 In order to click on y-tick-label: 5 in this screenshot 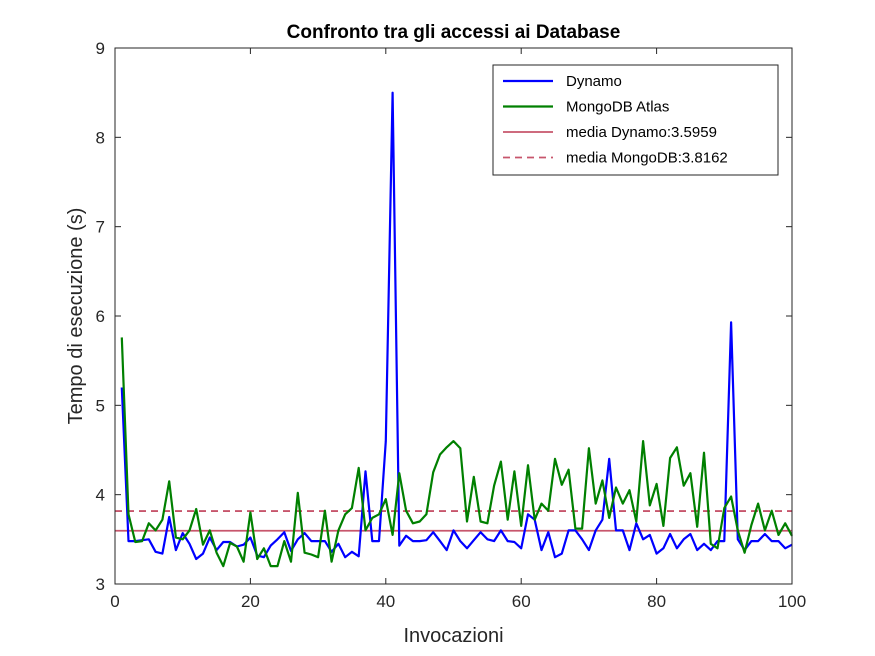, I will do `click(100, 405)`.